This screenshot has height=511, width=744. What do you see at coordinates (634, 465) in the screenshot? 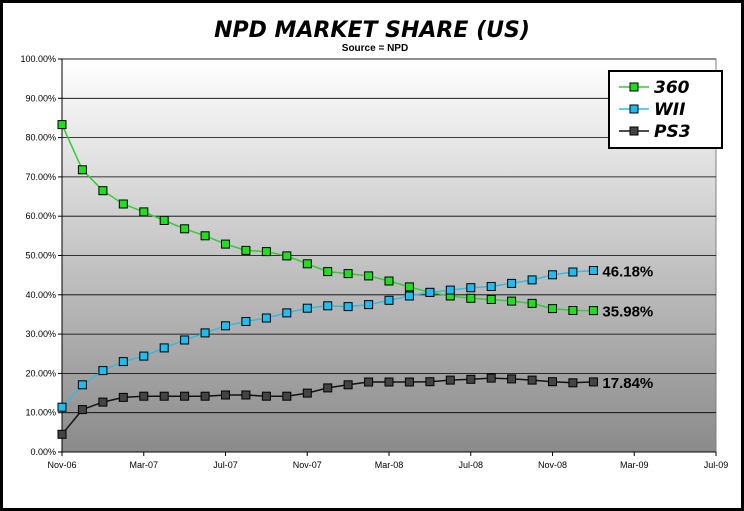
I see `x-tick-label: Mar-09` at bounding box center [634, 465].